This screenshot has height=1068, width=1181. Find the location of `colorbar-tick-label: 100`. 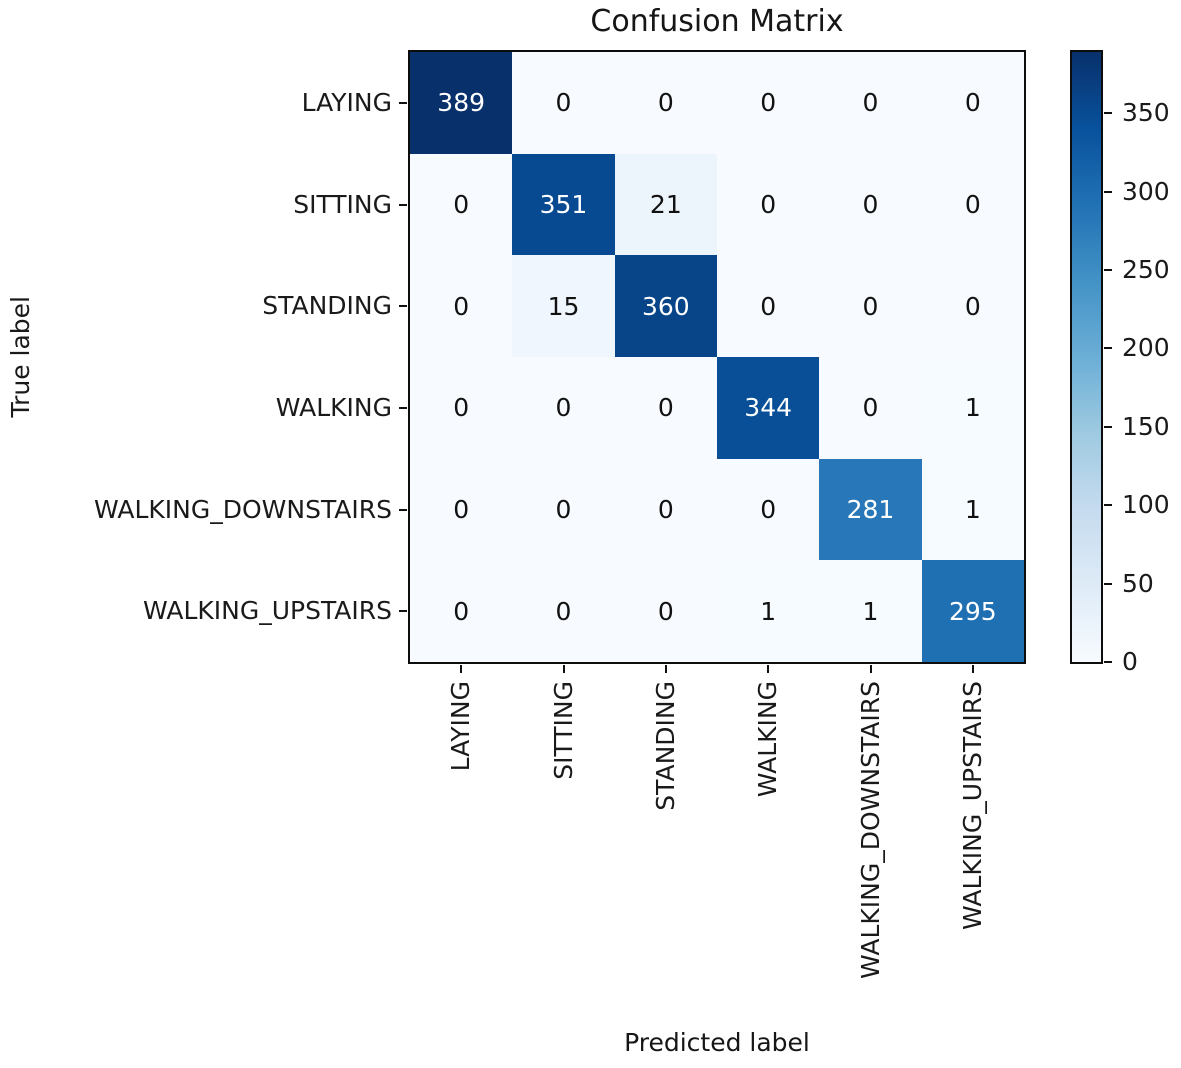

colorbar-tick-label: 100 is located at coordinates (1146, 505).